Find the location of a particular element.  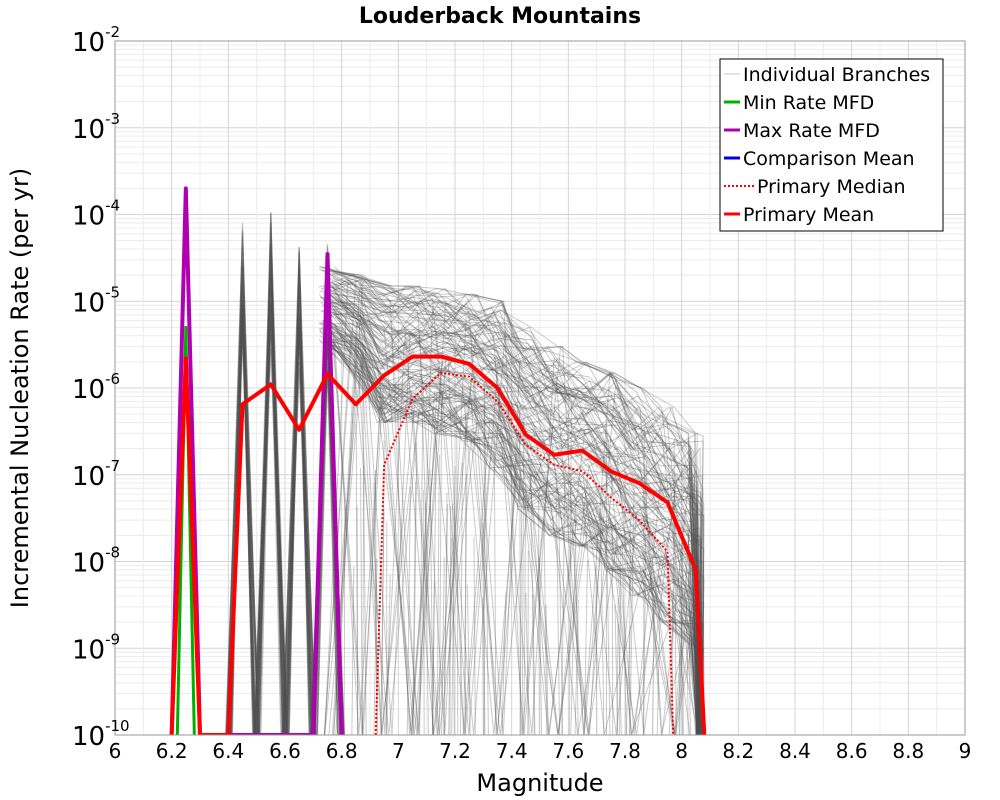

y-tick-exponent: -2 is located at coordinates (112, 32).